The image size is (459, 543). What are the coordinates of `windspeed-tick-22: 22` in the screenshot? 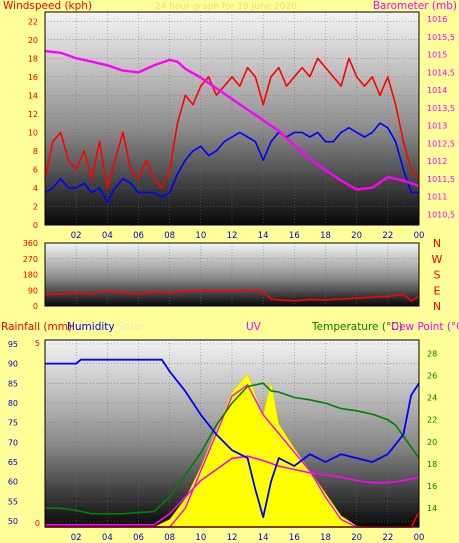 It's located at (33, 21).